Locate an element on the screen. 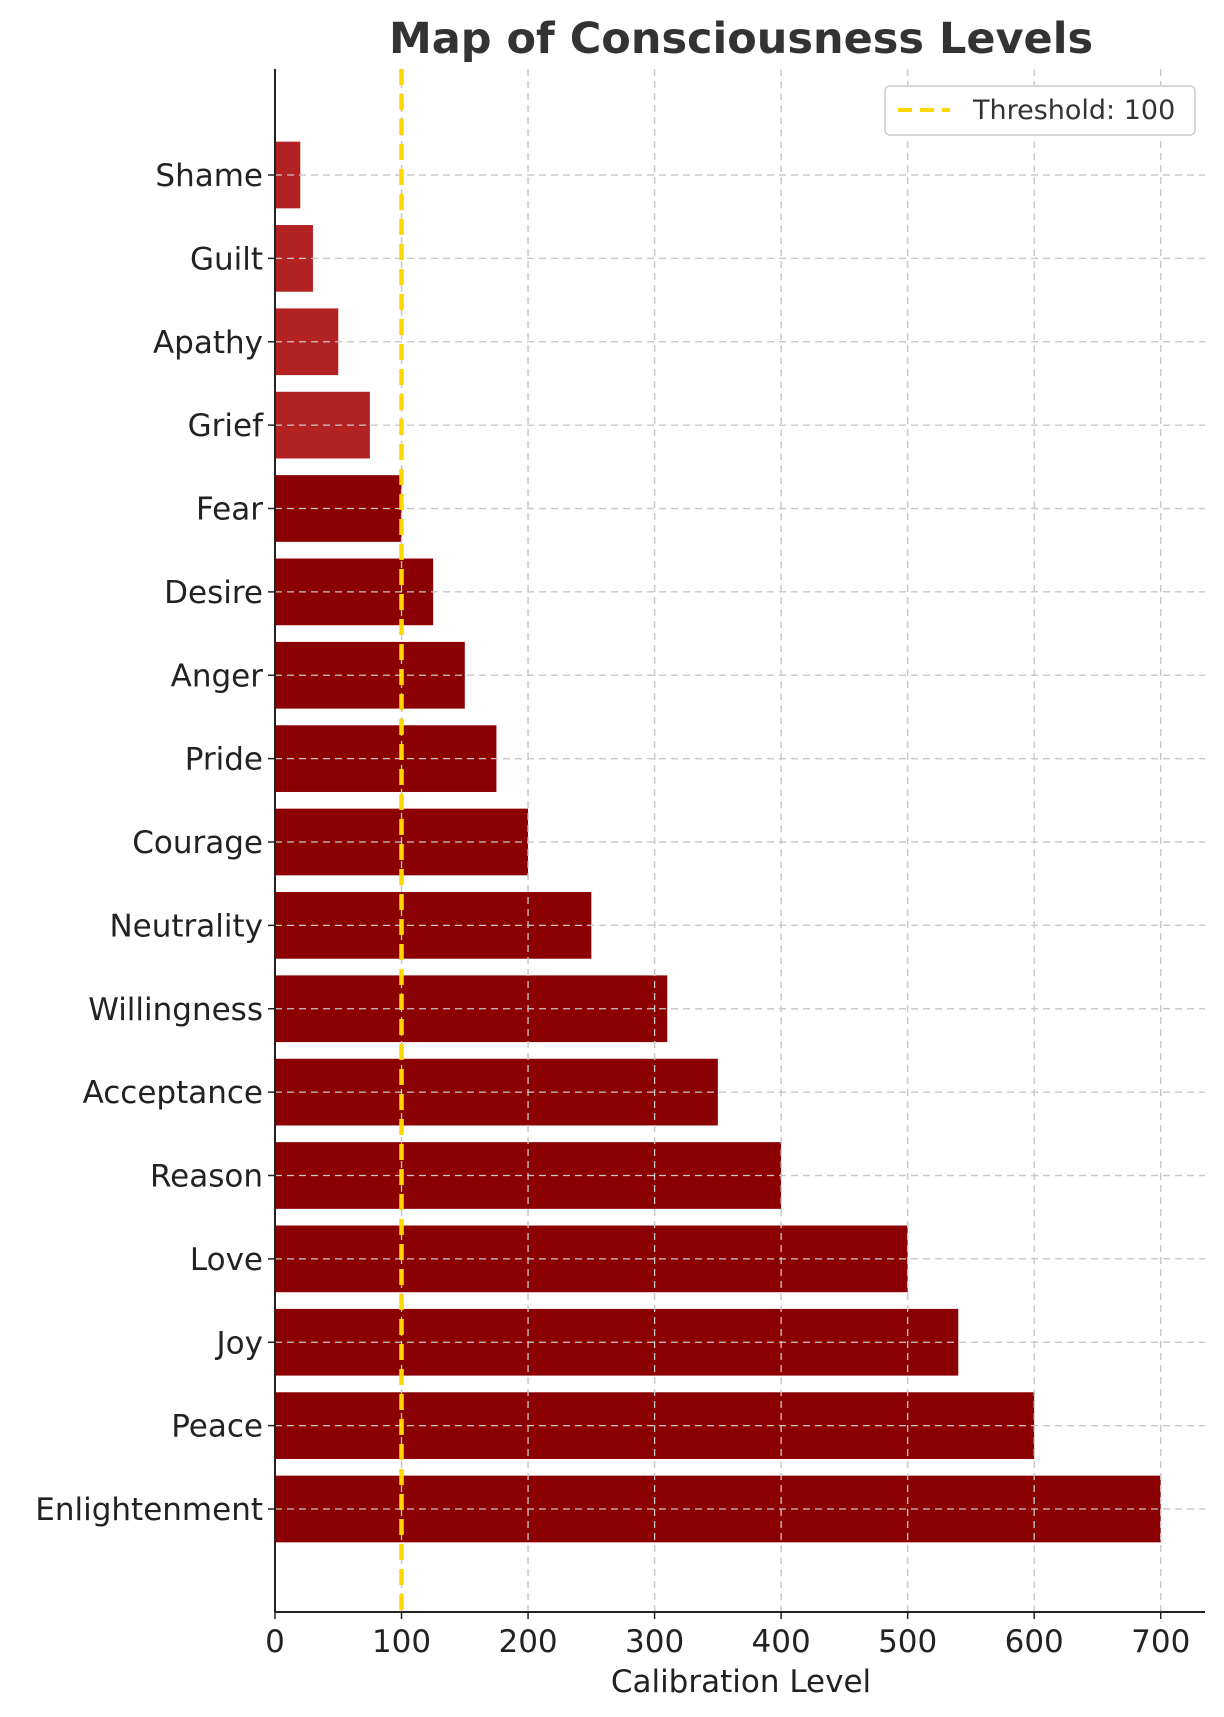 This screenshot has width=1224, height=1717. y-tick-label-reason: Reason is located at coordinates (206, 1177).